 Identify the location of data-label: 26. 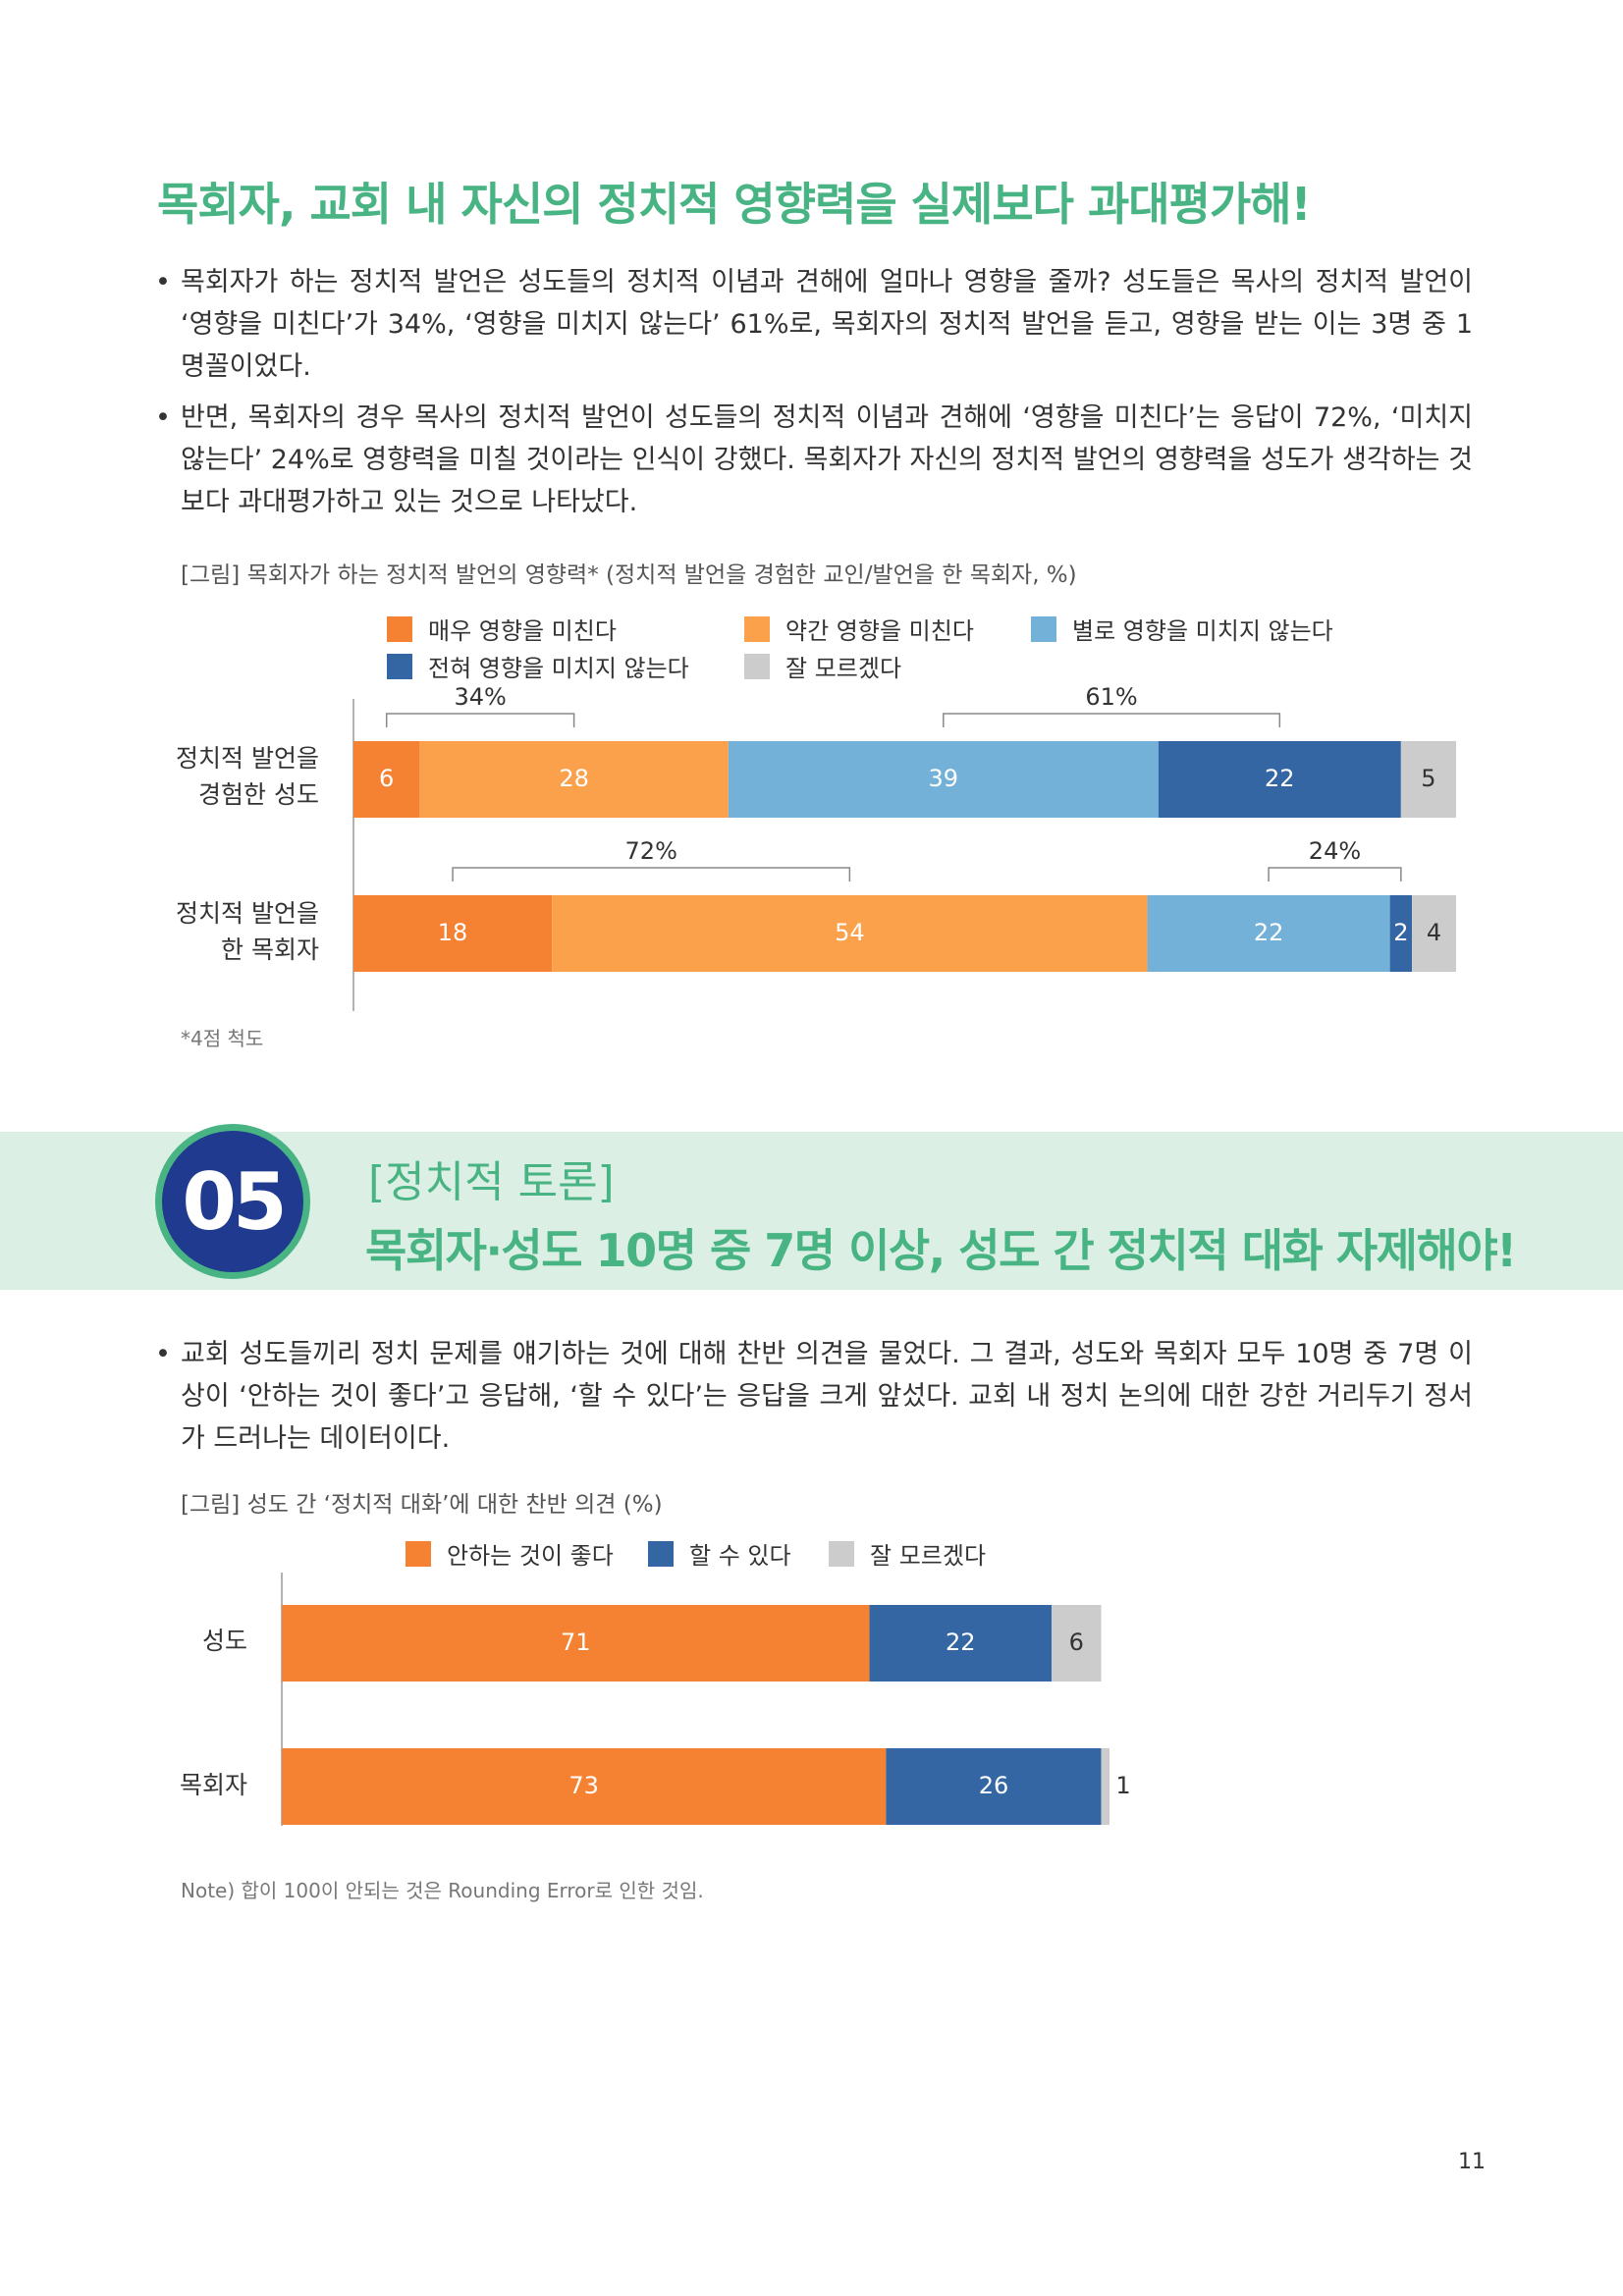
(994, 1785).